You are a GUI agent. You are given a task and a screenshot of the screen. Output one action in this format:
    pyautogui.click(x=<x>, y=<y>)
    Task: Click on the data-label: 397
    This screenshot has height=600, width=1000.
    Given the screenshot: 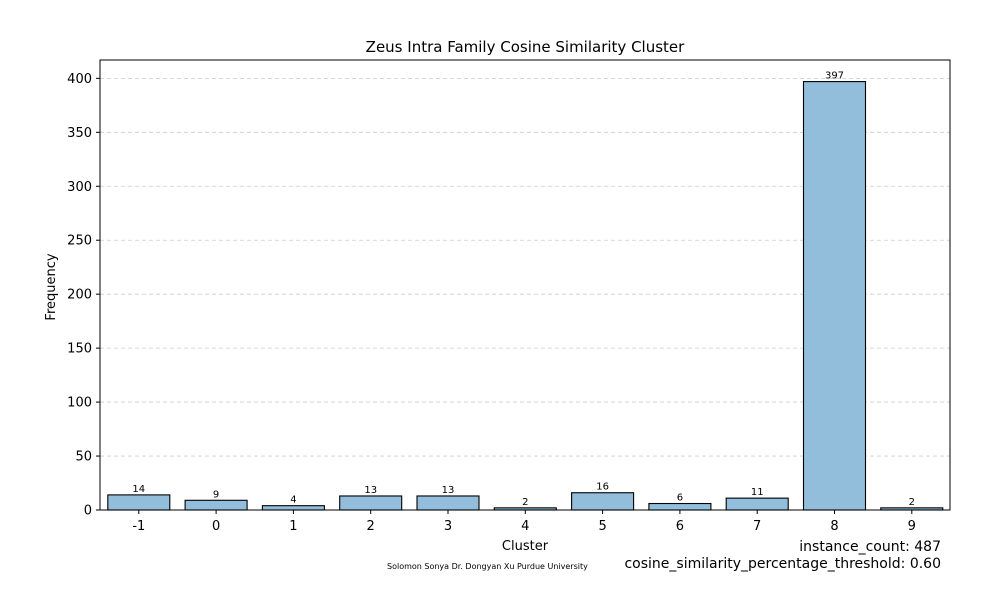 What is the action you would take?
    pyautogui.click(x=834, y=76)
    